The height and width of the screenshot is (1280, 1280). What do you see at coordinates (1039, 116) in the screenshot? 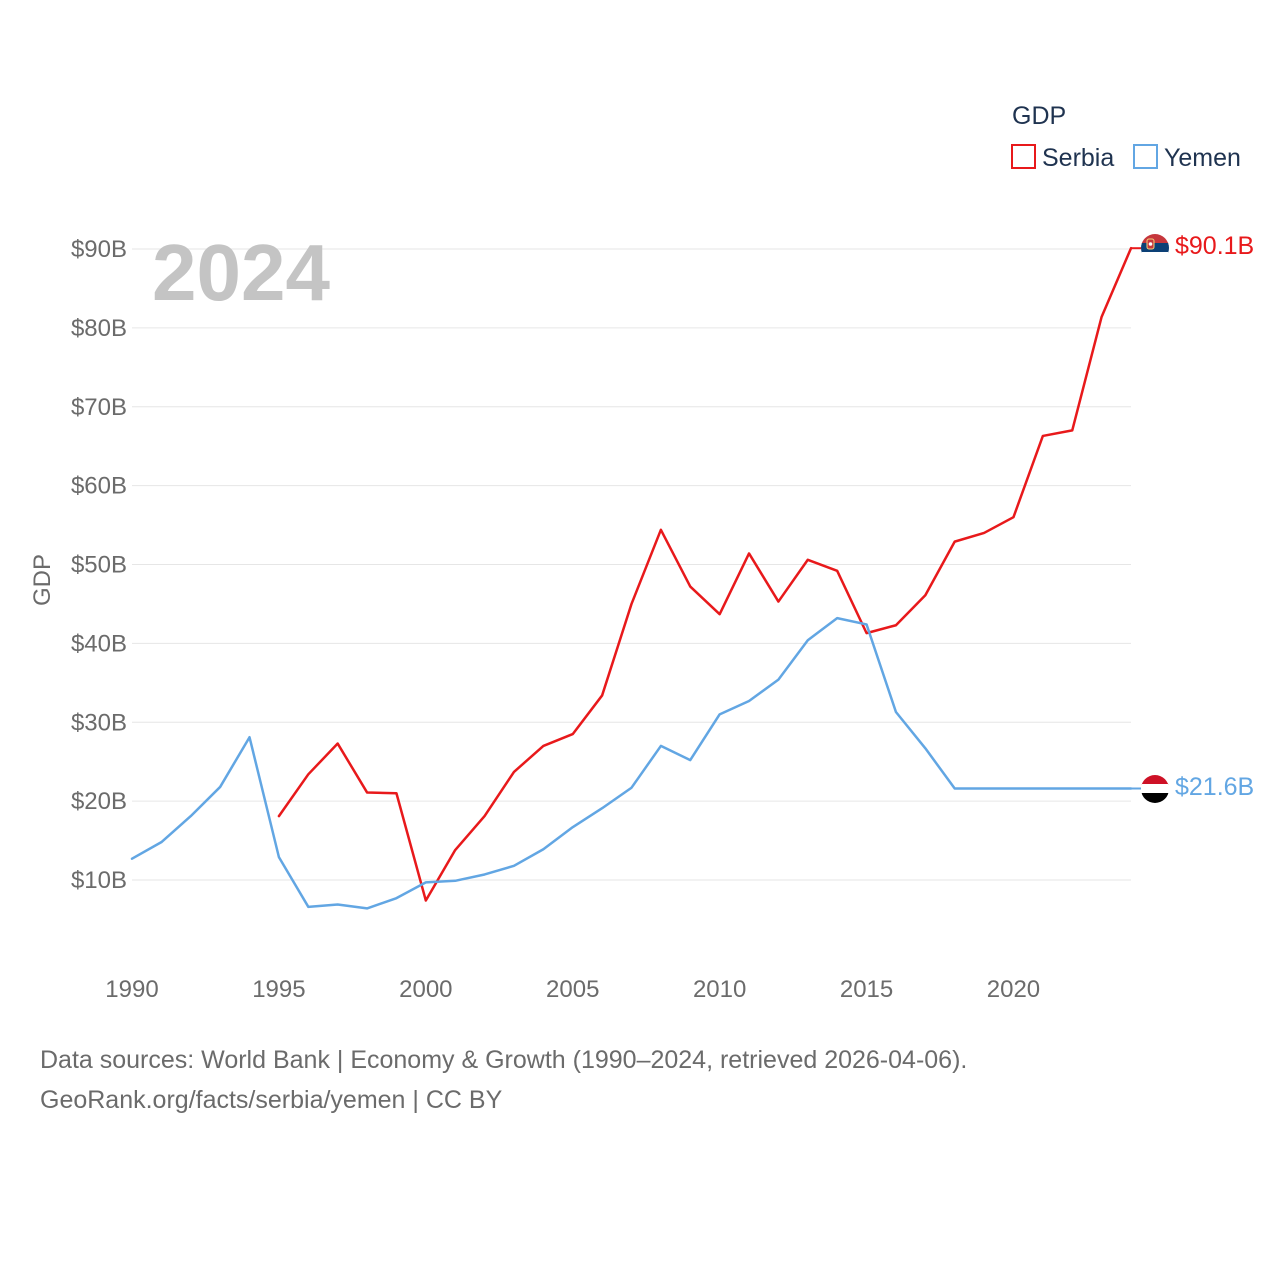
I see `legend-title: GDP` at bounding box center [1039, 116].